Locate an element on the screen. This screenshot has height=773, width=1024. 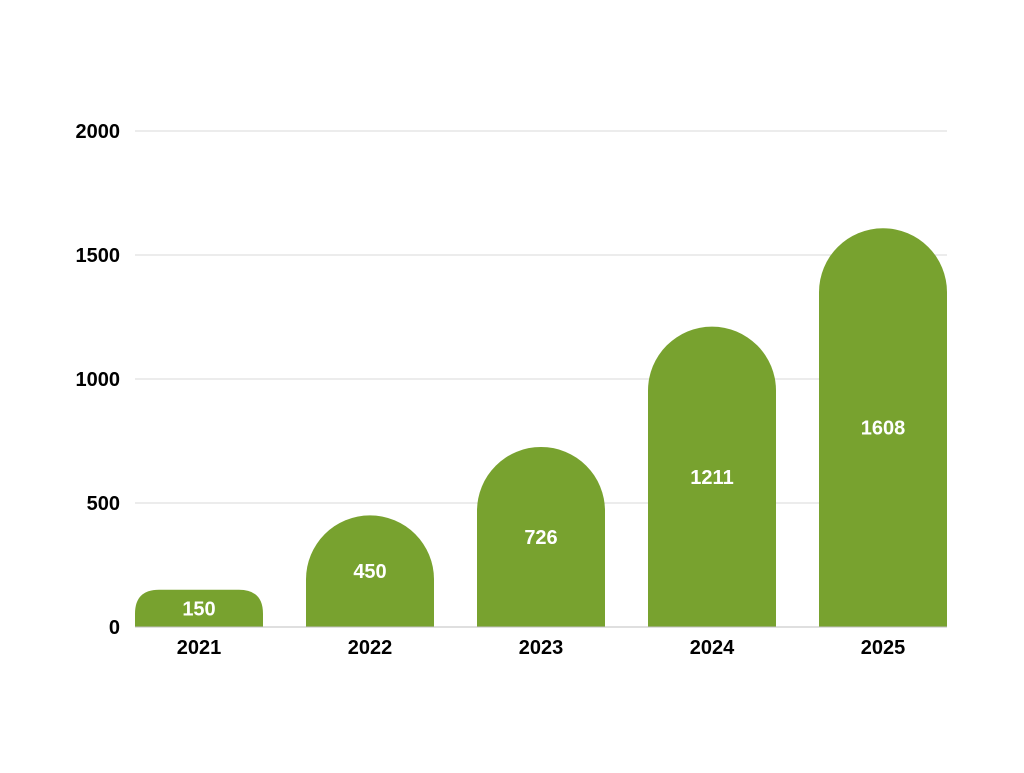
data-label: 726 is located at coordinates (540, 538).